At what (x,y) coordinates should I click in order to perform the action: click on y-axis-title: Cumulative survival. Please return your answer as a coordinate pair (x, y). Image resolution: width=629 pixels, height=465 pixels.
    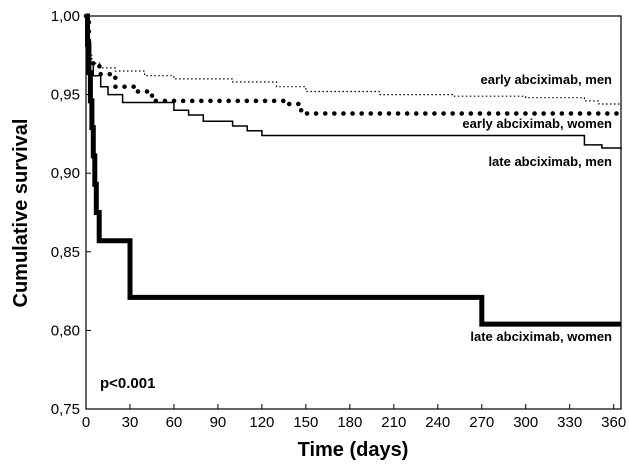
    Looking at the image, I should click on (21, 213).